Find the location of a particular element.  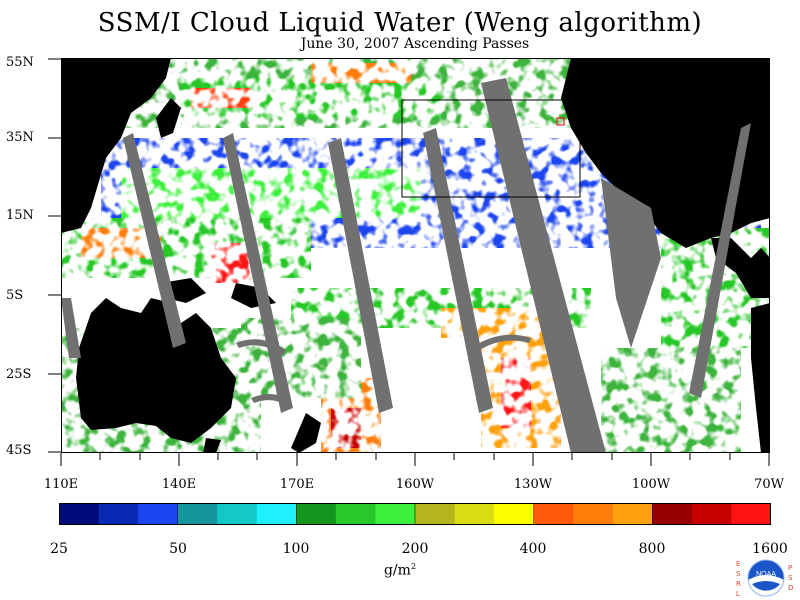

svg-text: NOAA is located at coordinates (766, 574).